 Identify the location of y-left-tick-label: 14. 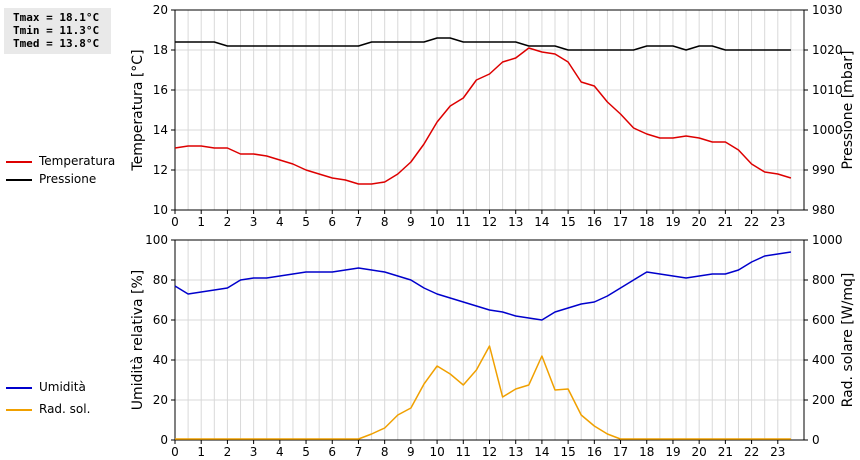
(160, 130).